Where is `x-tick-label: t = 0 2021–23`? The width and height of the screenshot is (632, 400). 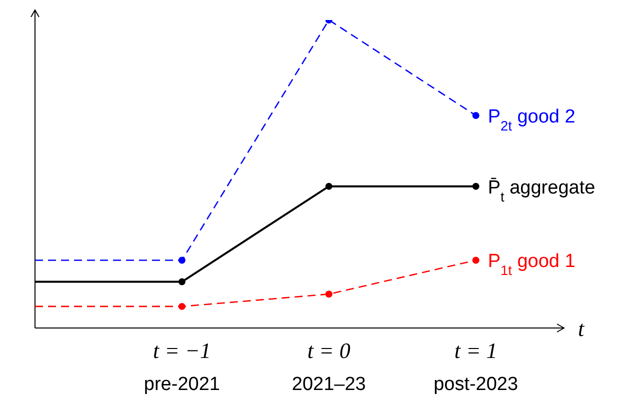 x-tick-label: t = 0 2021–23 is located at coordinates (329, 366).